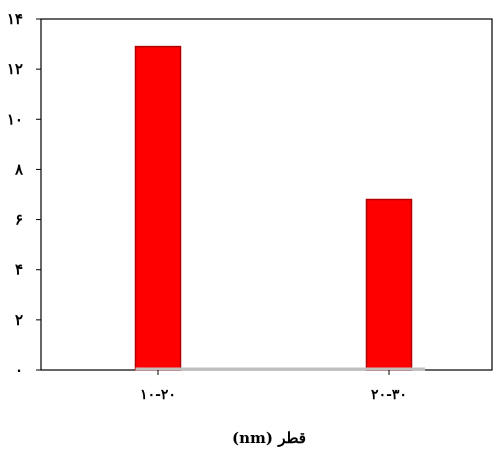  Describe the element at coordinates (19, 169) in the screenshot. I see `y-tick-label: ۸` at that location.